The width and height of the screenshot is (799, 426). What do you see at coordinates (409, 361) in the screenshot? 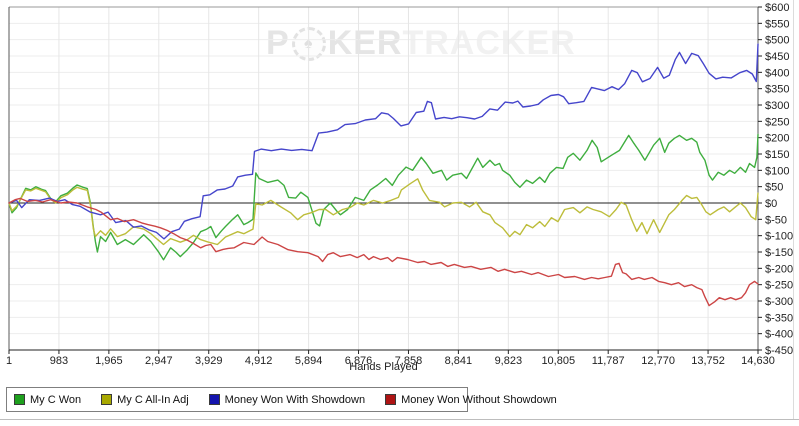
I see `svg-text: 7,858` at bounding box center [409, 361].